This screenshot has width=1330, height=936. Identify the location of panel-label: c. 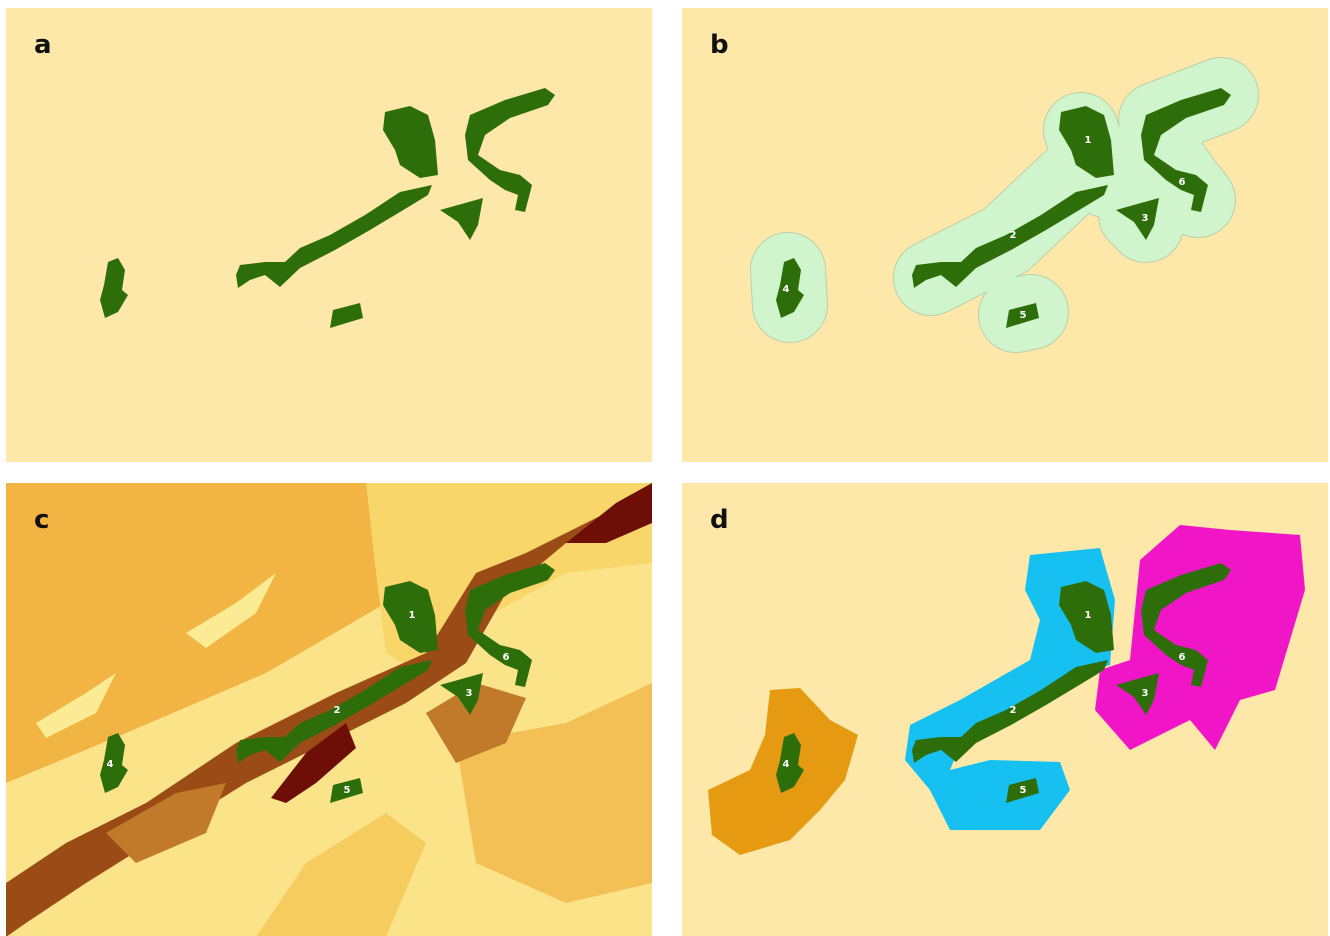
(41, 520).